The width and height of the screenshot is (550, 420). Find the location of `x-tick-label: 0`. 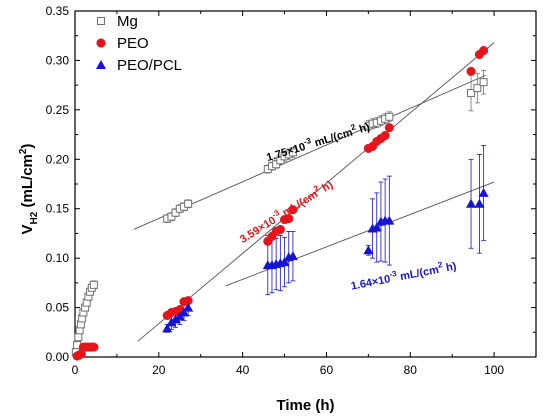

x-tick-label: 0 is located at coordinates (75, 370).